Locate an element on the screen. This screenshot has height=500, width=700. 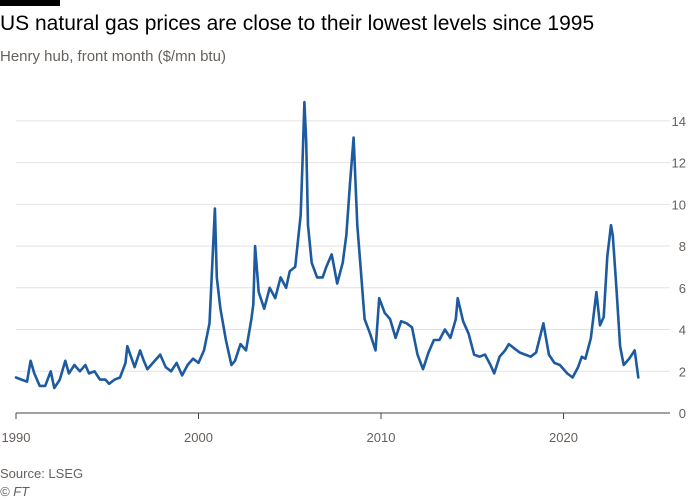
y-tick-label: 10 is located at coordinates (679, 204).